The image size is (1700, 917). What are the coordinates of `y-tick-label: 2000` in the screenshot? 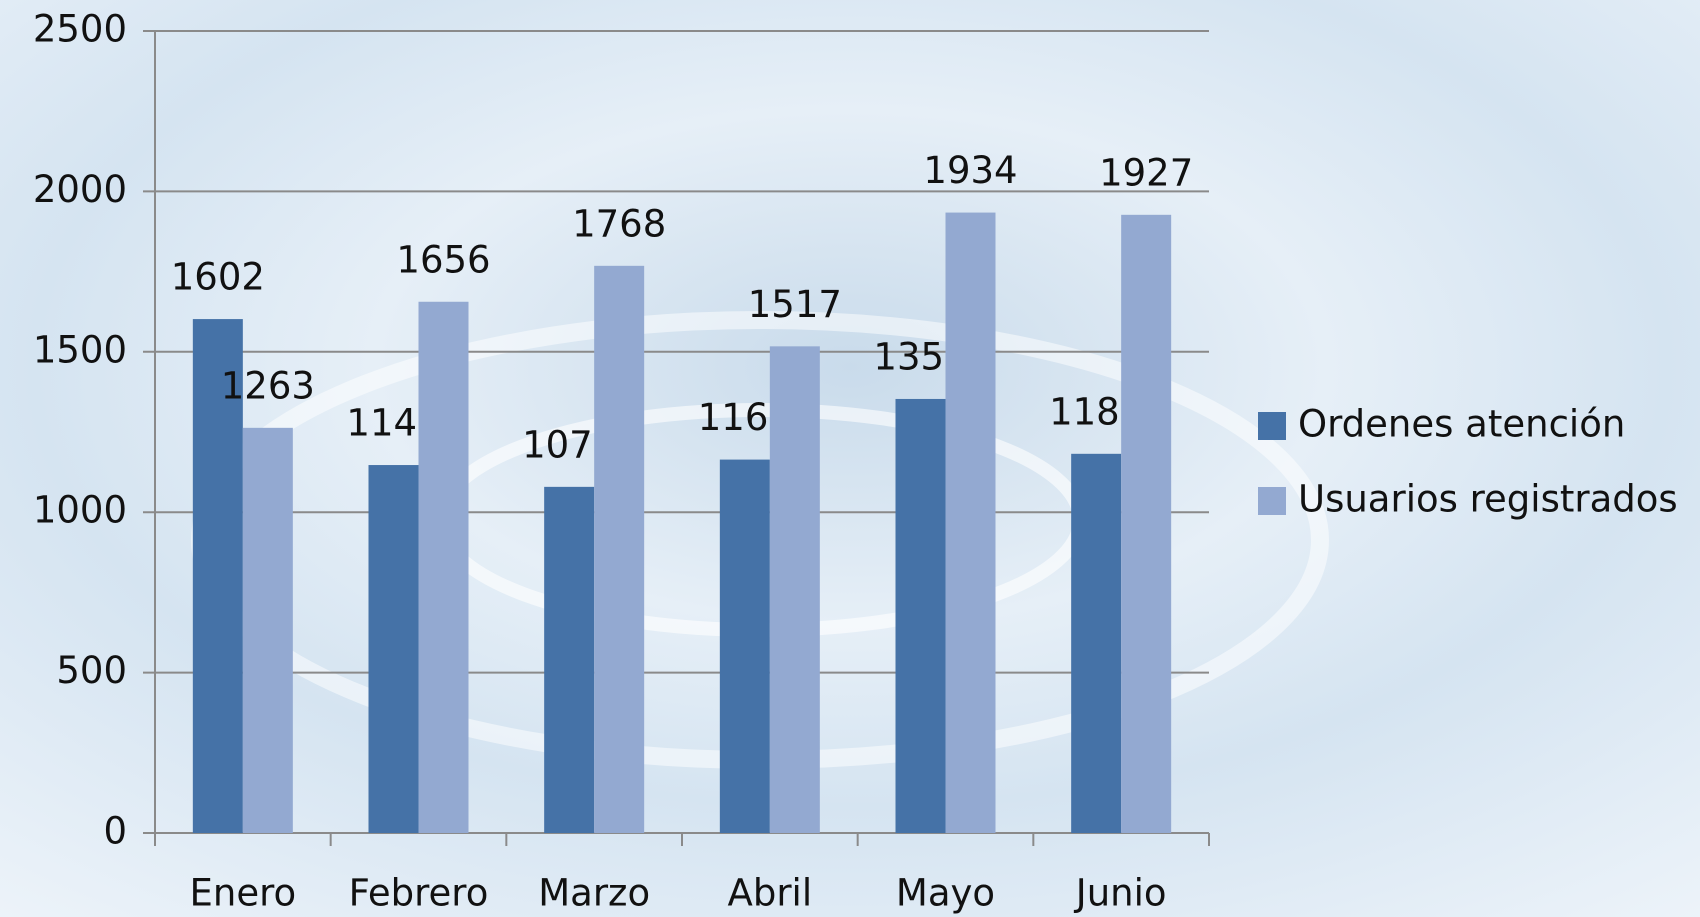 It's located at (80, 189).